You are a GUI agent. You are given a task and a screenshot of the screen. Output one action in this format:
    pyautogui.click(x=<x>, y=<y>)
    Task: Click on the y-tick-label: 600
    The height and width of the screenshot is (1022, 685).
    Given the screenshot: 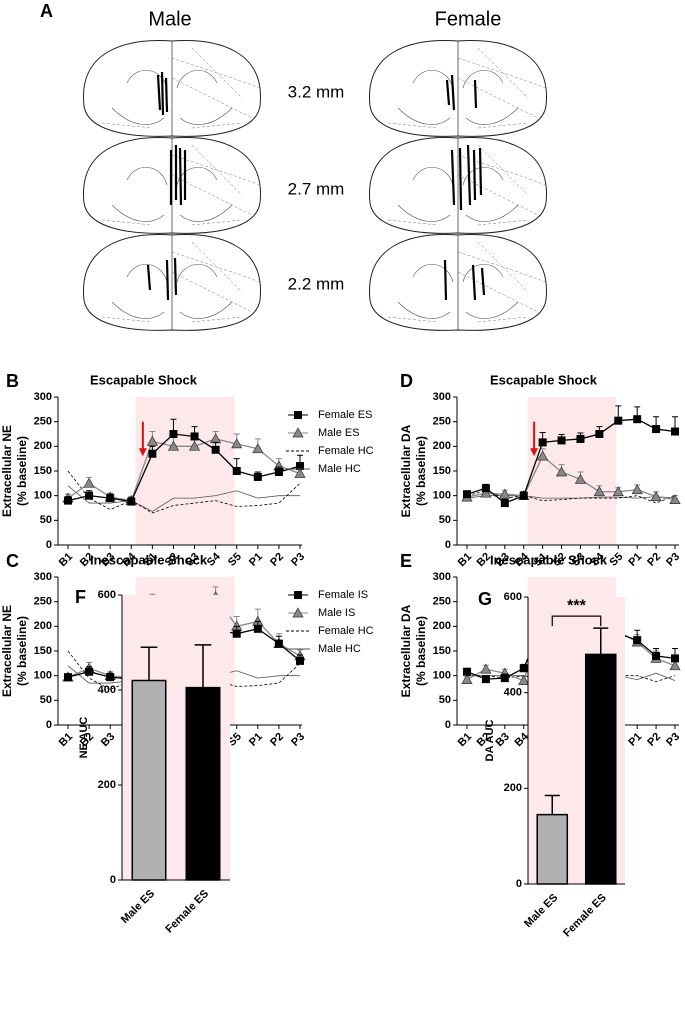 What is the action you would take?
    pyautogui.click(x=513, y=597)
    